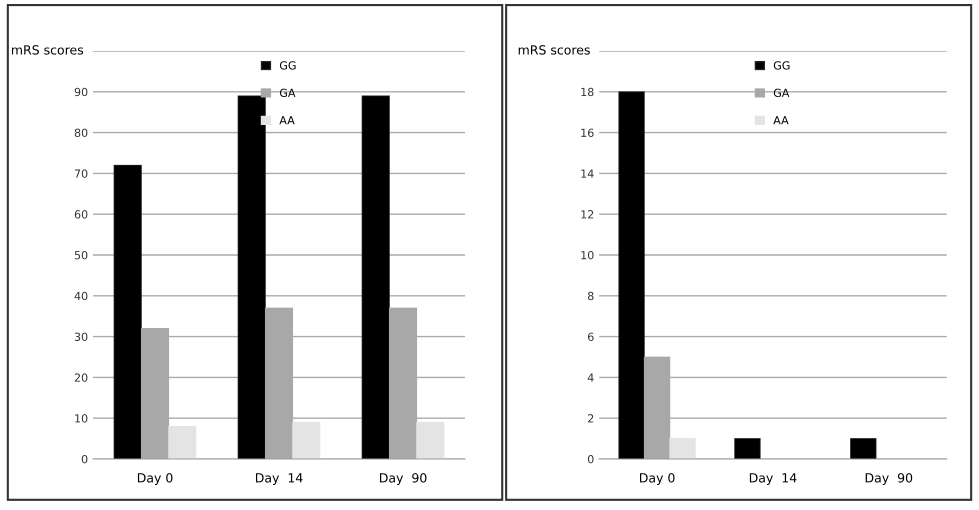 This screenshot has width=979, height=510. Describe the element at coordinates (591, 336) in the screenshot. I see `y-tick-label: 6` at that location.